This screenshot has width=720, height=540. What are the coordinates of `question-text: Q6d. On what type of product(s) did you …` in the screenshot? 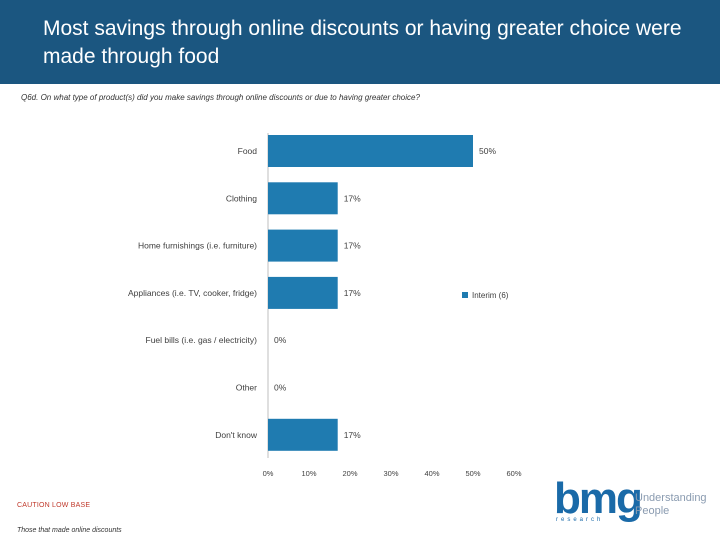 It's located at (220, 97).